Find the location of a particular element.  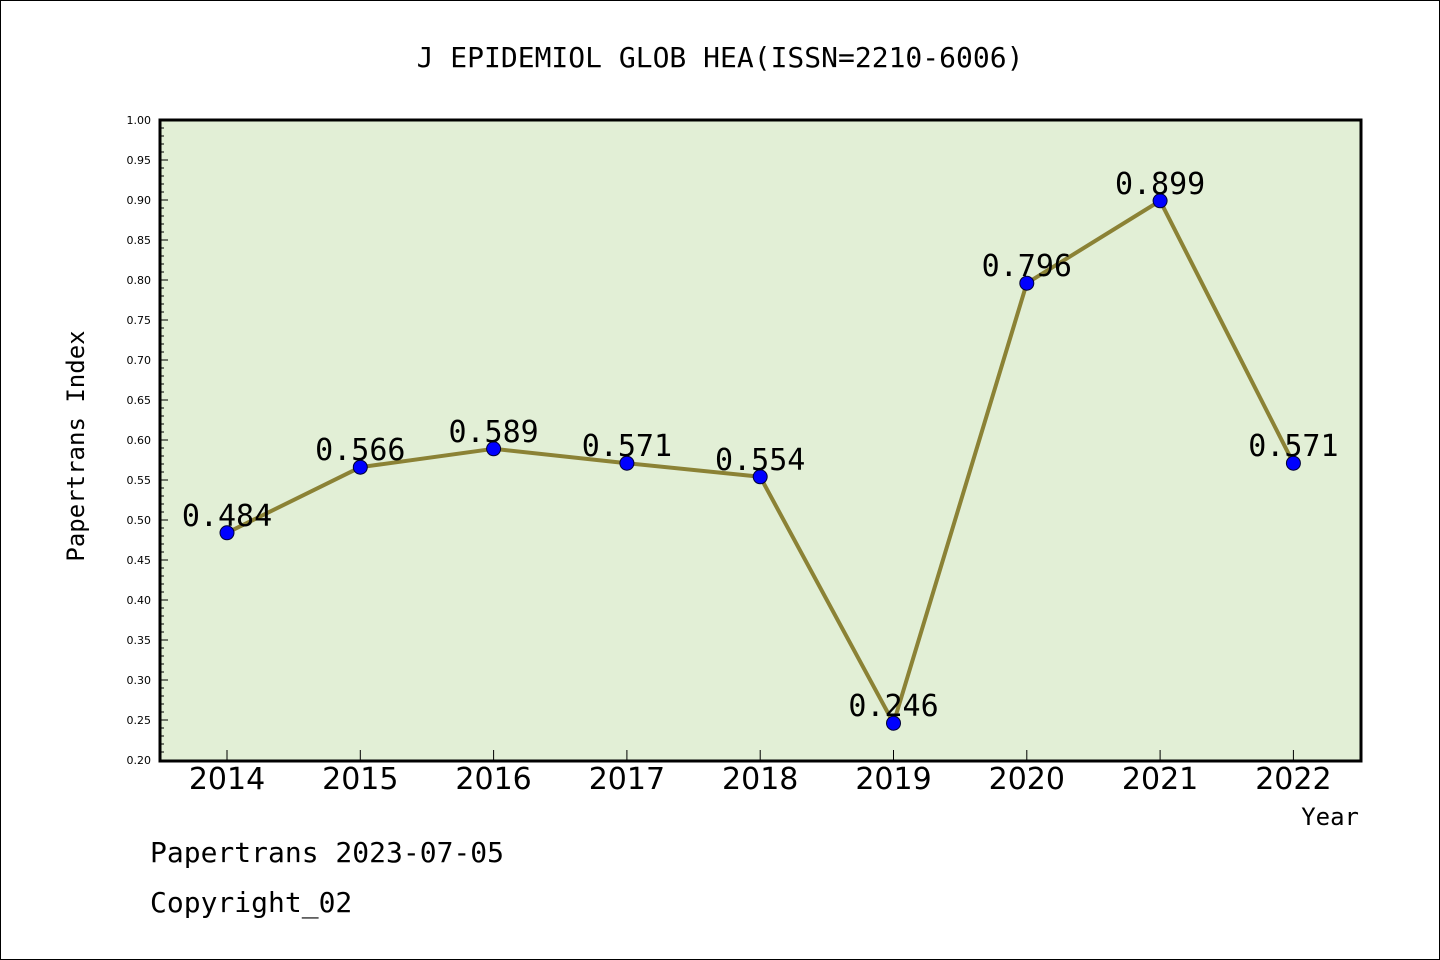

y-tick-label: 0.45 is located at coordinates (139, 560).